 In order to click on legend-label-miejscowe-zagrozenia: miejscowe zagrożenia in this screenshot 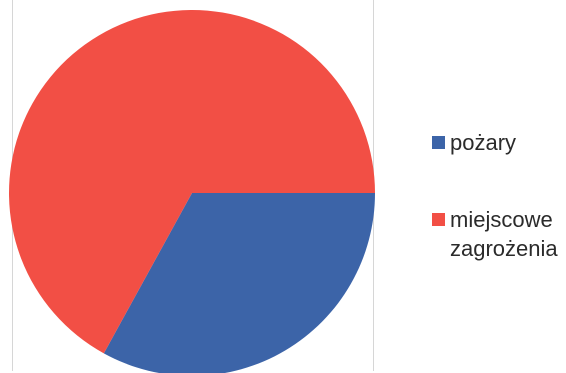, I will do `click(504, 234)`.